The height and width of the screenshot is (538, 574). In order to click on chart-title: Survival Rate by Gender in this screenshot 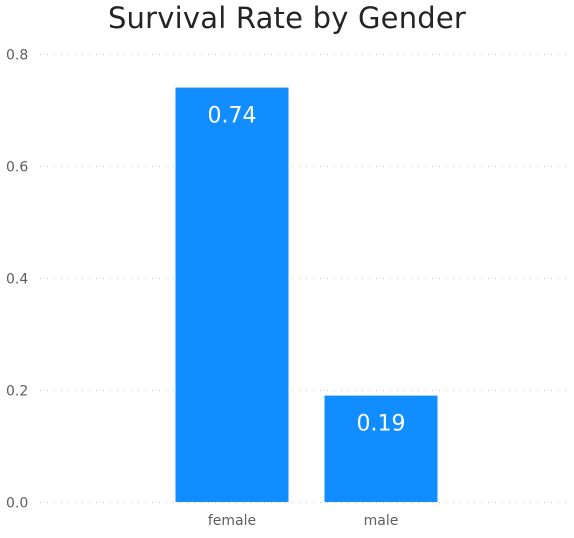, I will do `click(287, 18)`.